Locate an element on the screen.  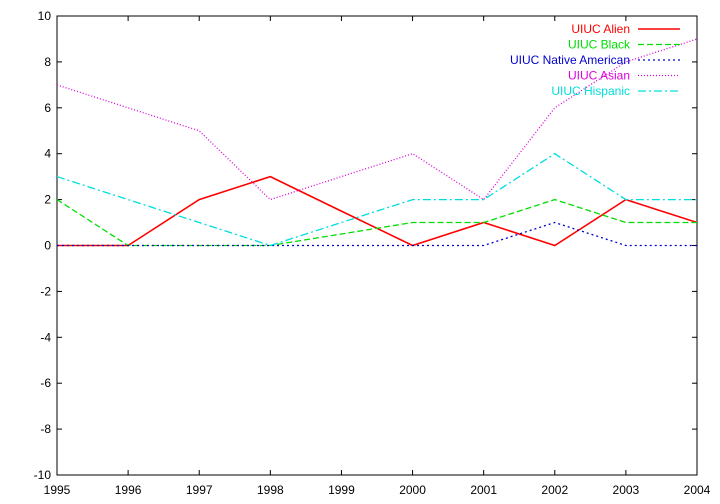
x-tick-label: 2003 is located at coordinates (626, 490).